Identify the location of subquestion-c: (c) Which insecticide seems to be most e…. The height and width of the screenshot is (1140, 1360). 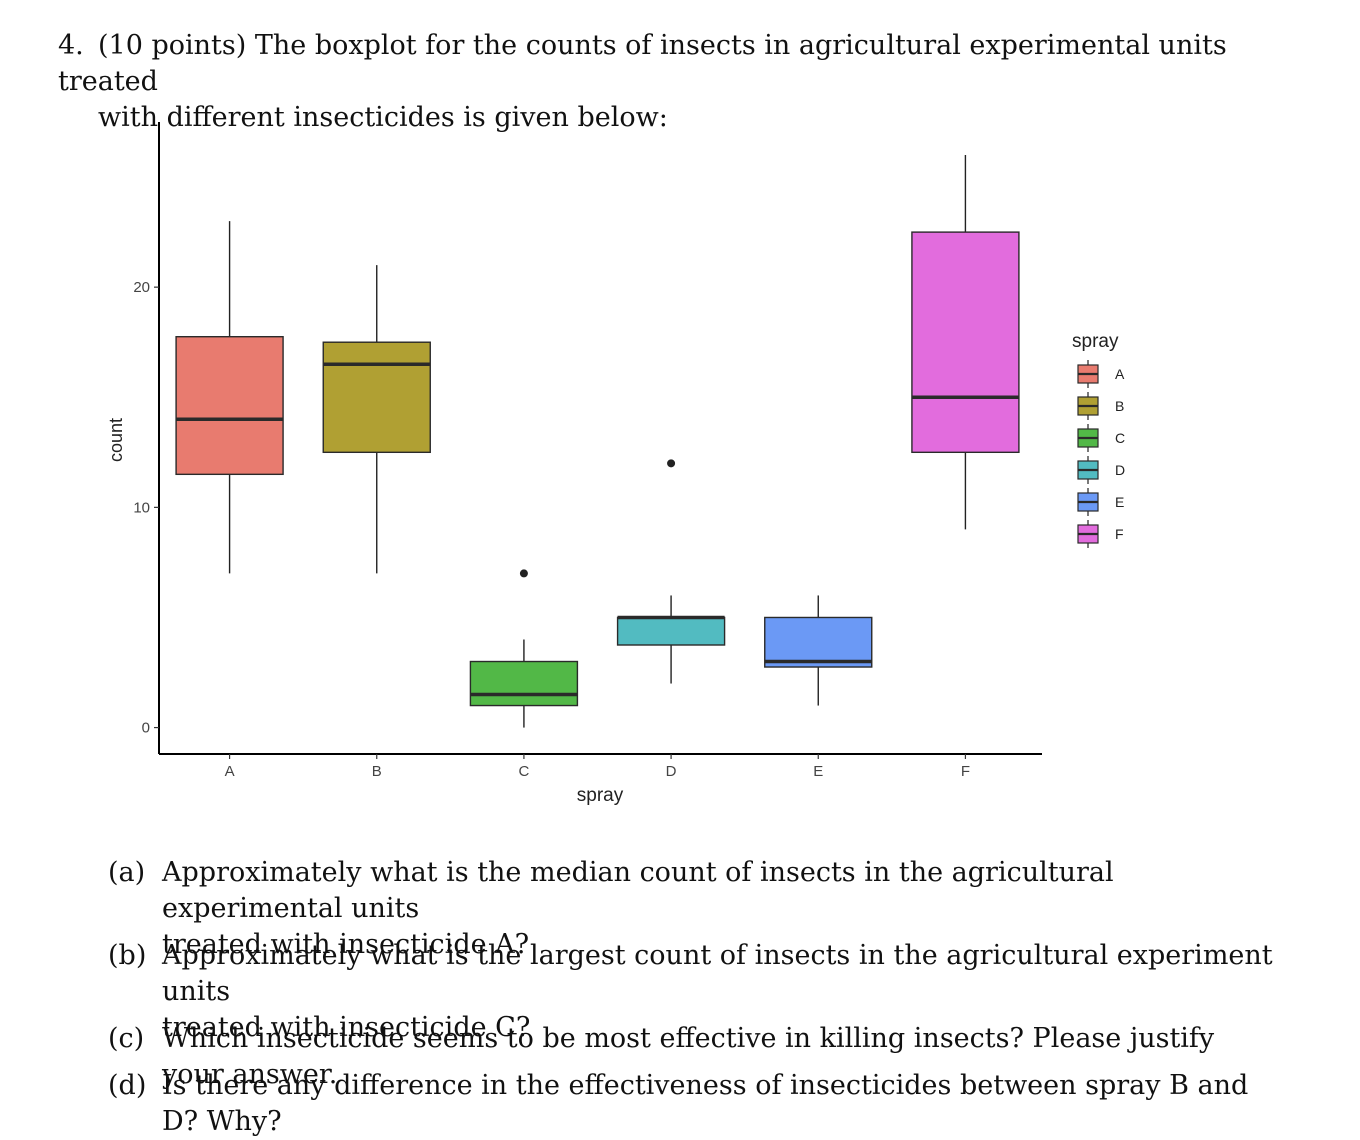
(693, 1057).